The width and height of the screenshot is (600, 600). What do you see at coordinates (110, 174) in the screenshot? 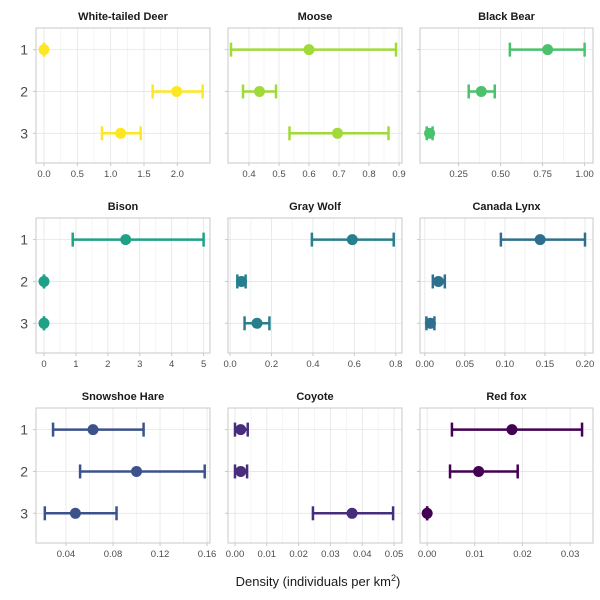
I see `x-tick-label: 1.0` at bounding box center [110, 174].